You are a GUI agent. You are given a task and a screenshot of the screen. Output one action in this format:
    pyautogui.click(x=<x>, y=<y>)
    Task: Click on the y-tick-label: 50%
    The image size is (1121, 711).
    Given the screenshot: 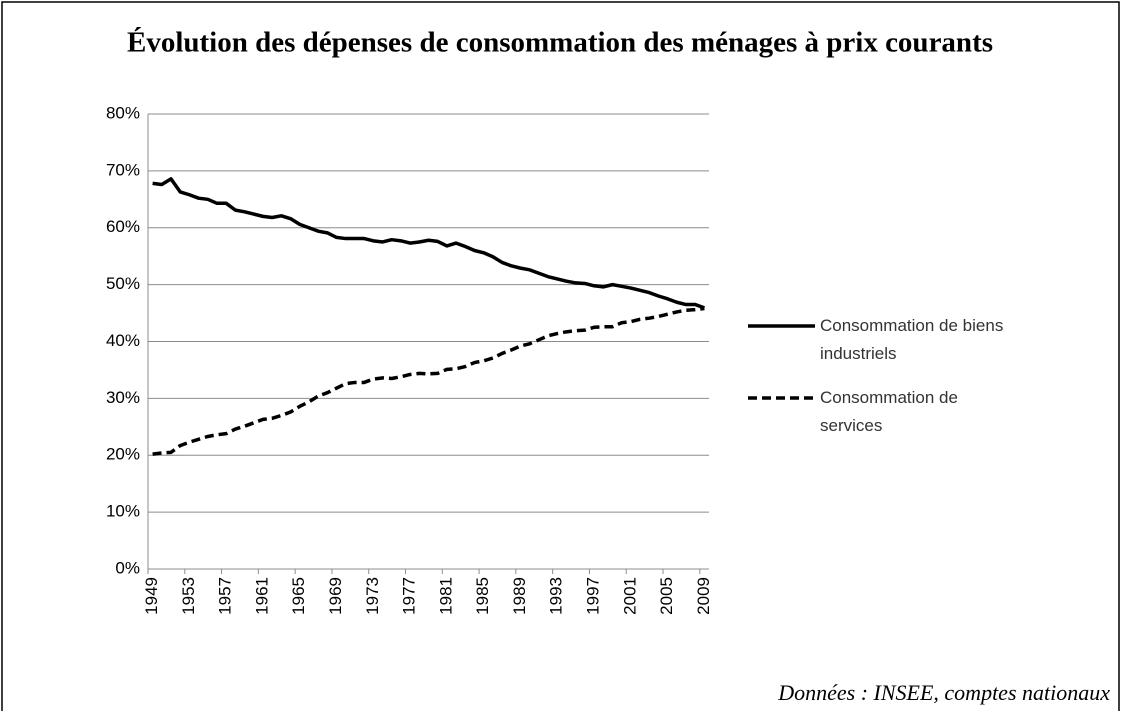 What is the action you would take?
    pyautogui.click(x=123, y=283)
    